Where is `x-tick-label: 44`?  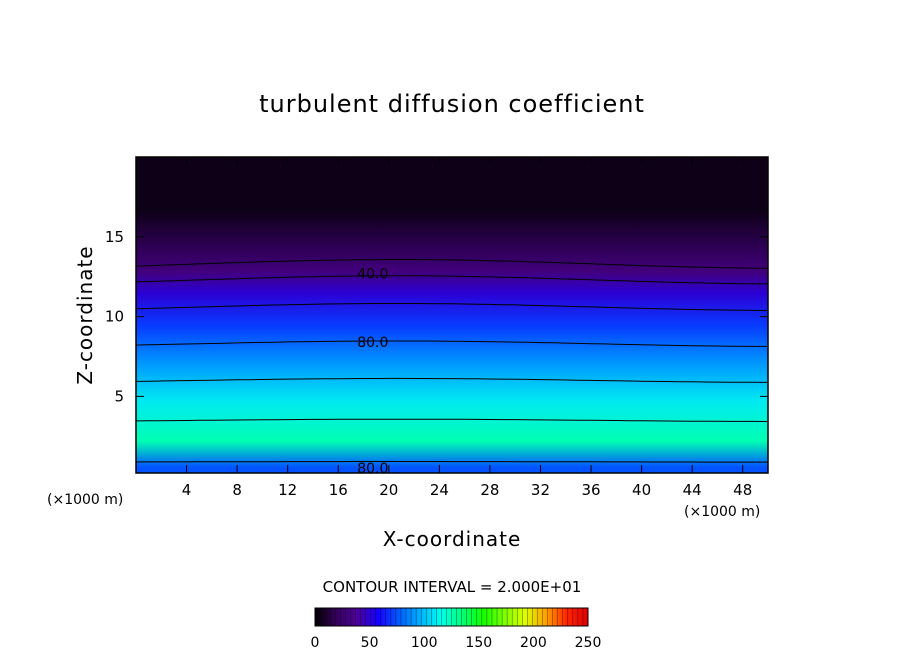
x-tick-label: 44 is located at coordinates (692, 490).